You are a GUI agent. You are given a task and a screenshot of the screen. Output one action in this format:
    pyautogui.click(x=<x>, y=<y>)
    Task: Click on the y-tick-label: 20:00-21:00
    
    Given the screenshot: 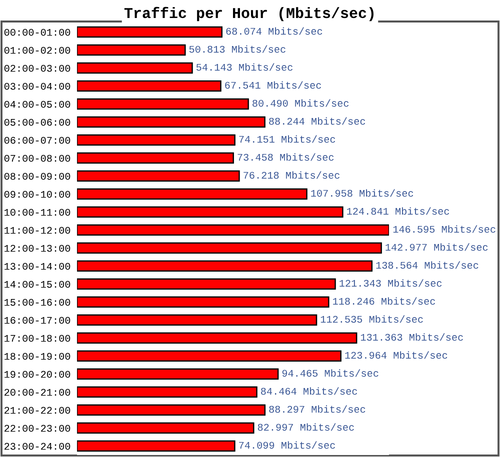 What is the action you would take?
    pyautogui.click(x=37, y=392)
    